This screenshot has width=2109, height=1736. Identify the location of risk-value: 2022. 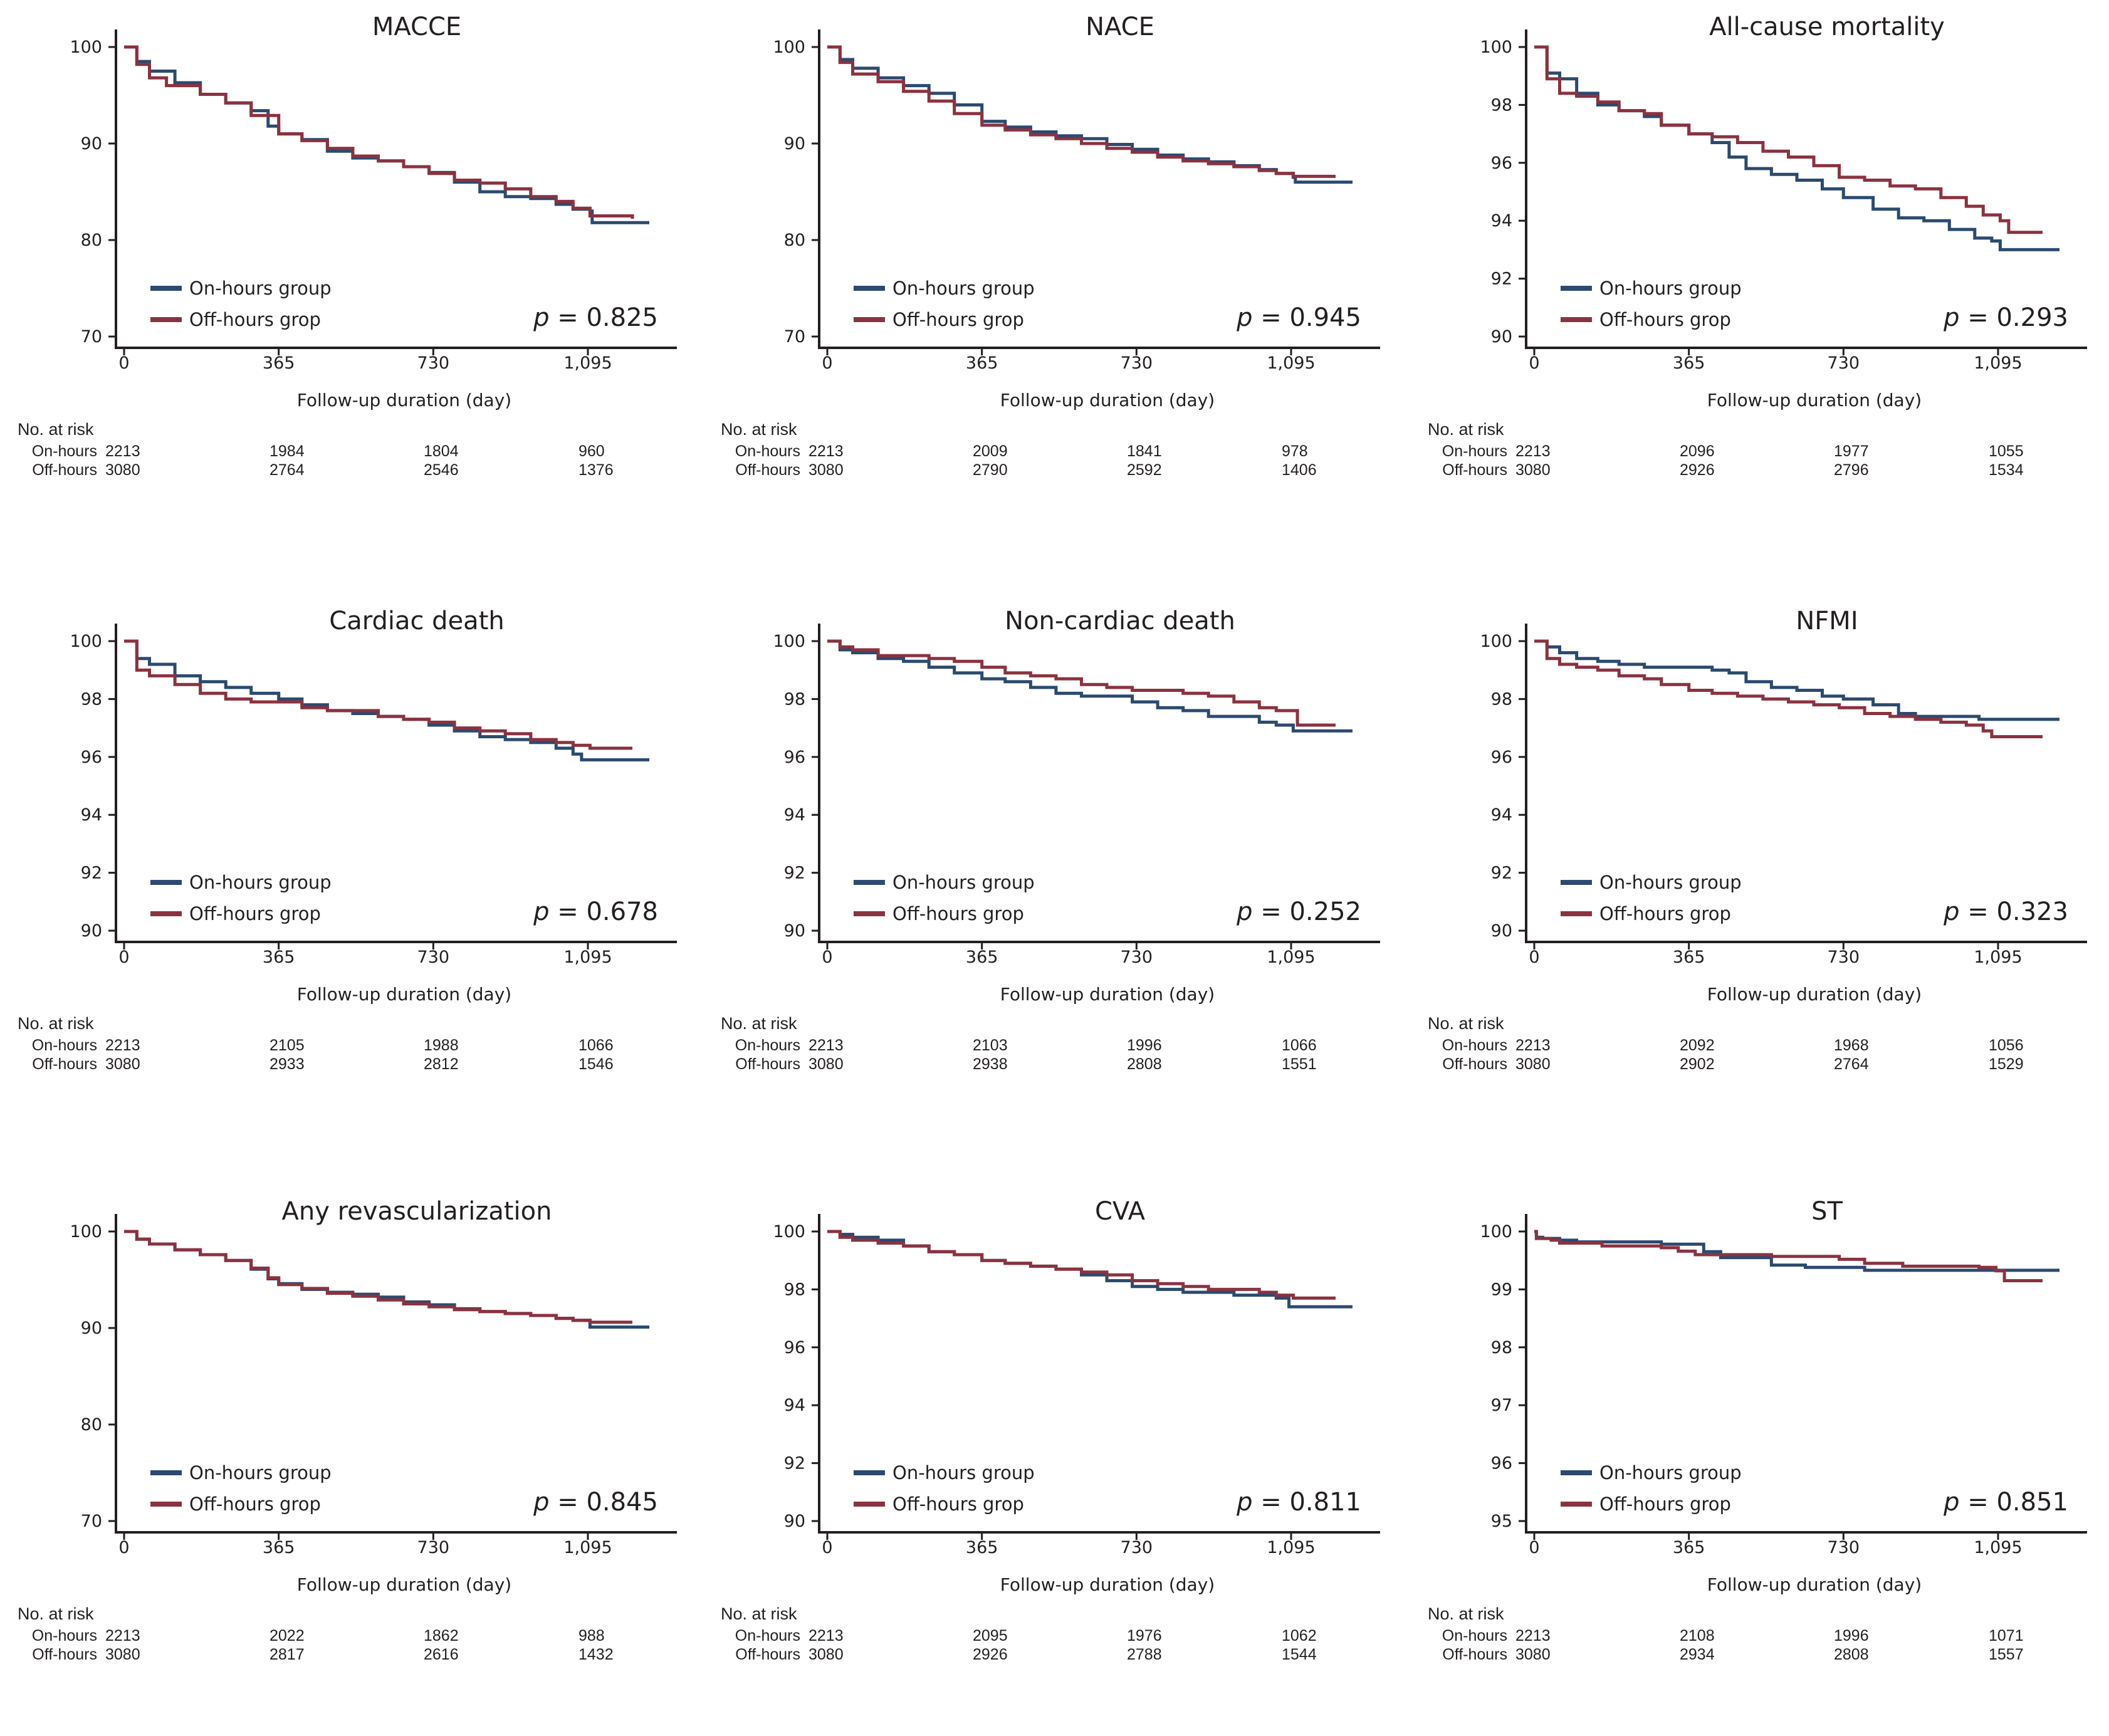
(288, 1635).